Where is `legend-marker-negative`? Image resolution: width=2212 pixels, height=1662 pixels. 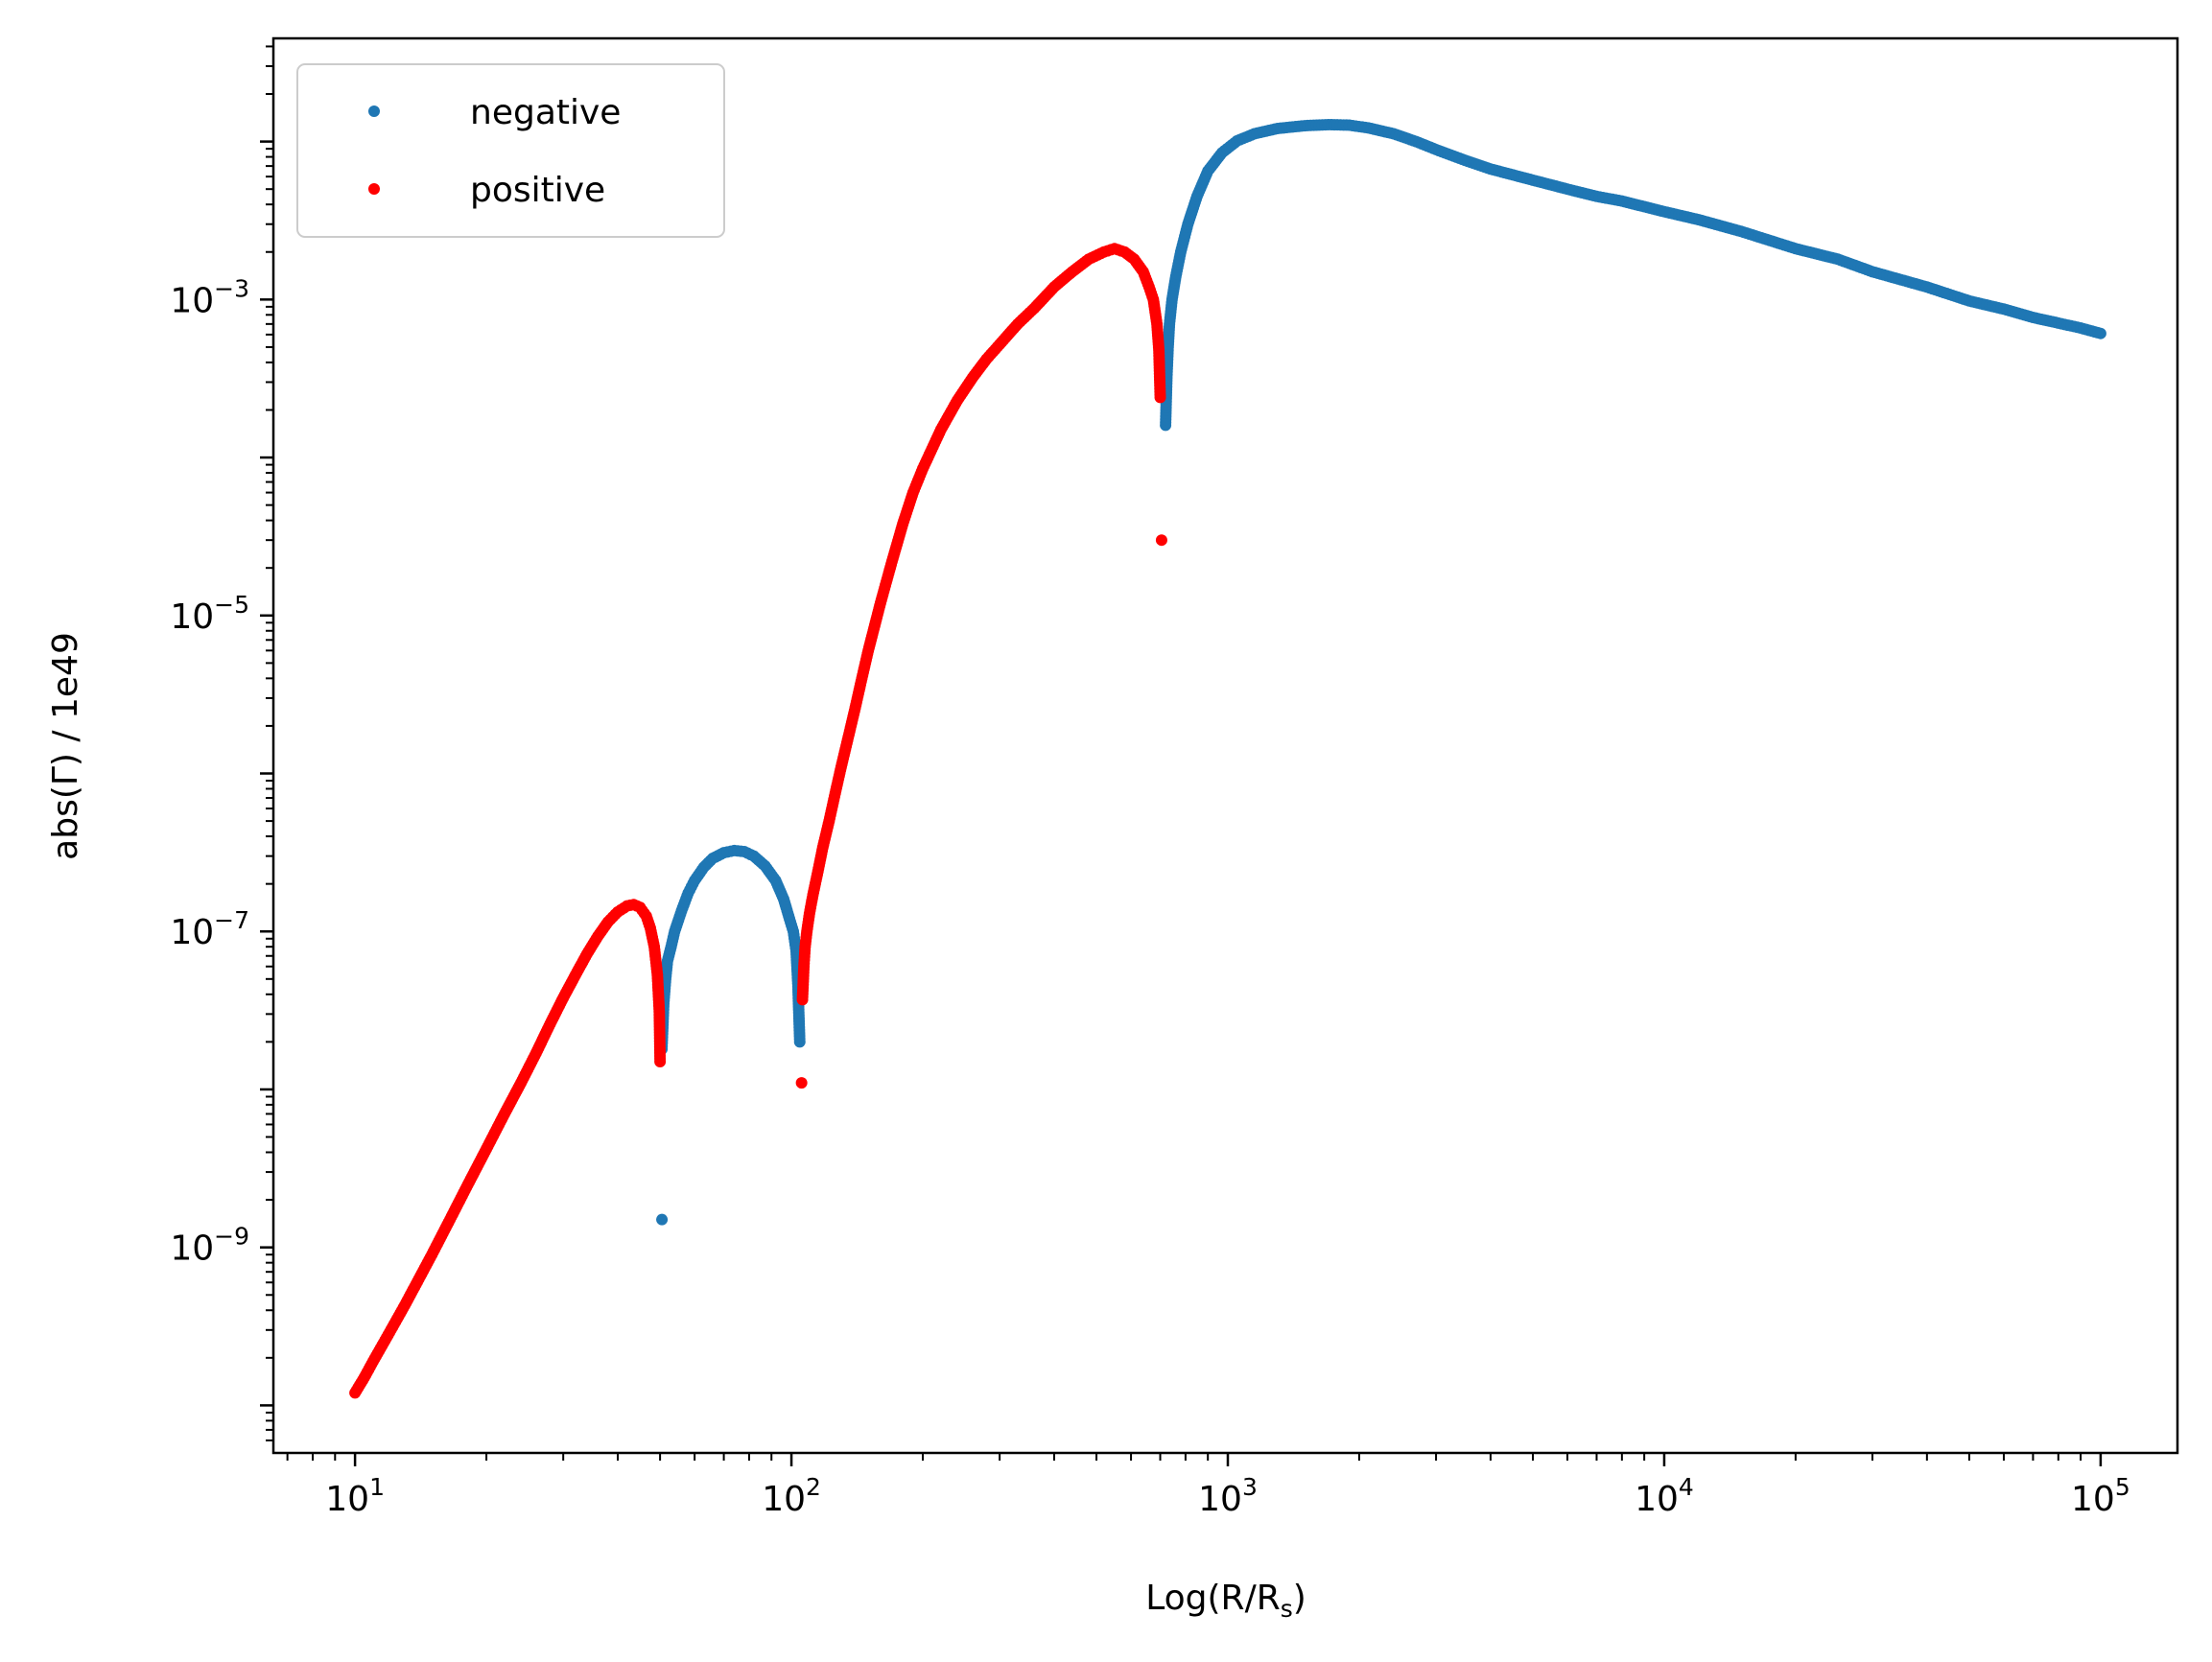 legend-marker-negative is located at coordinates (374, 111).